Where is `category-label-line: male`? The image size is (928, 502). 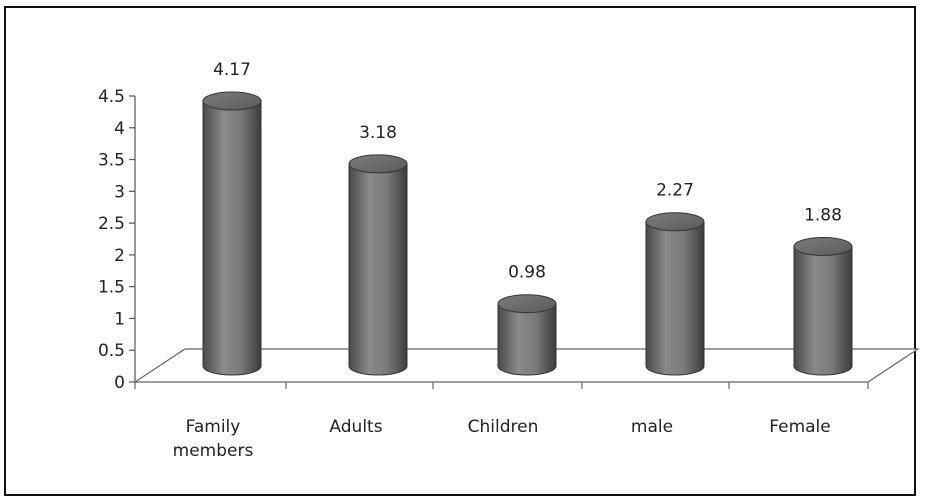 category-label-line: male is located at coordinates (652, 427).